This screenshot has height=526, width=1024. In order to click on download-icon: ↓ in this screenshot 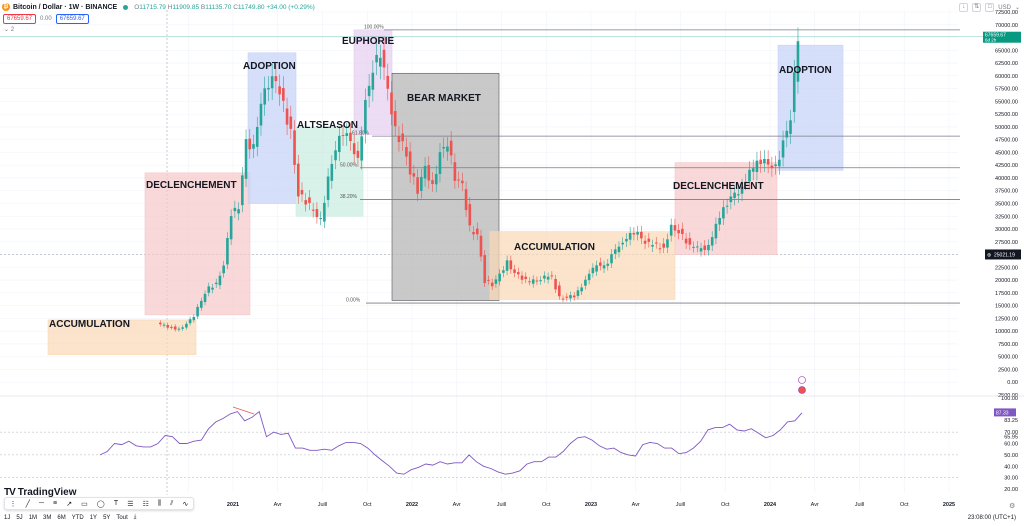, I will do `click(964, 7)`.